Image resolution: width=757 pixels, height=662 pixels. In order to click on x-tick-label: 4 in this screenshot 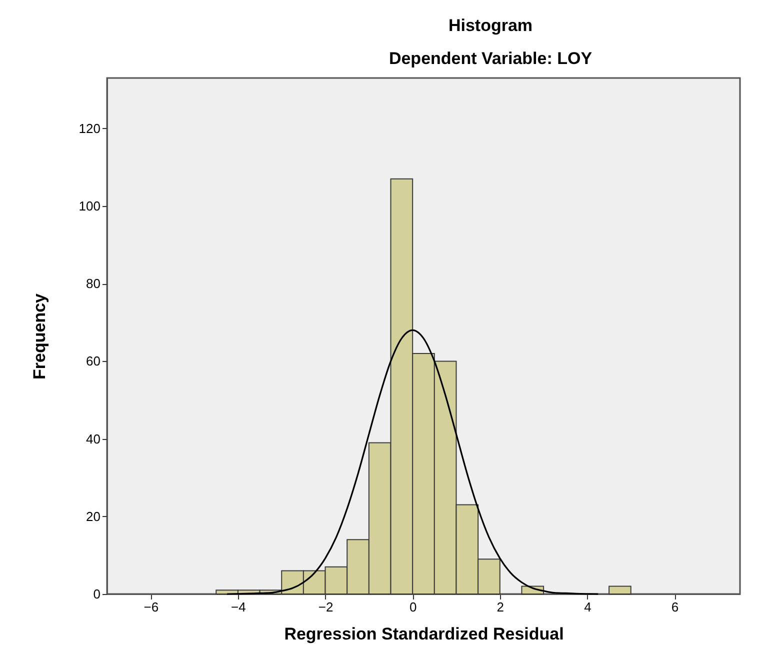, I will do `click(588, 607)`.